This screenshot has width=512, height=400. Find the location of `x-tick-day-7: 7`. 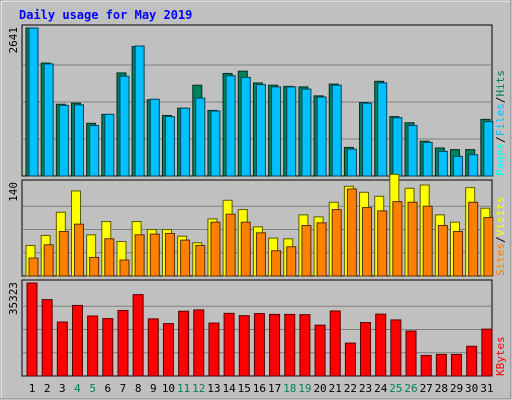

x-tick-day-7: 7 is located at coordinates (123, 388).